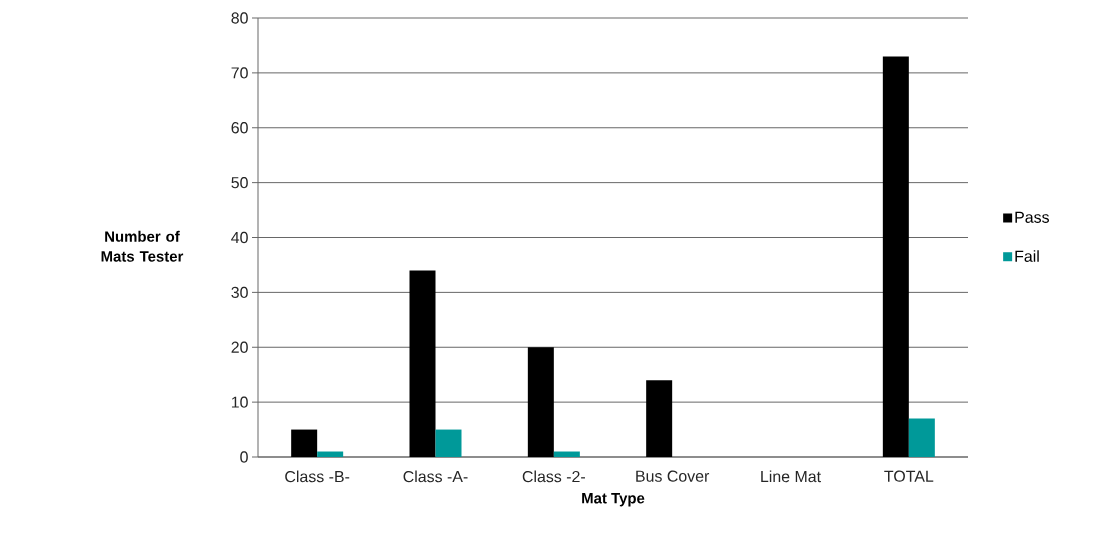  Describe the element at coordinates (1027, 256) in the screenshot. I see `legend-label: Fail` at that location.